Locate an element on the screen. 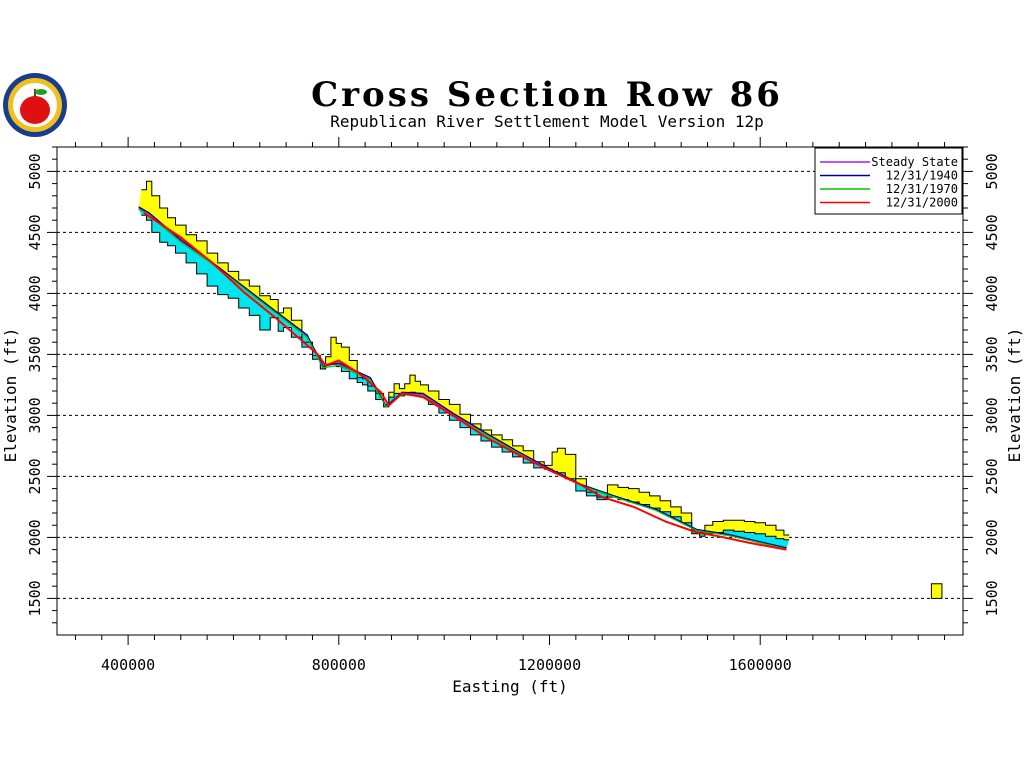 The height and width of the screenshot is (768, 1024). y-tick-label-right-2500: 2500 is located at coordinates (992, 476).